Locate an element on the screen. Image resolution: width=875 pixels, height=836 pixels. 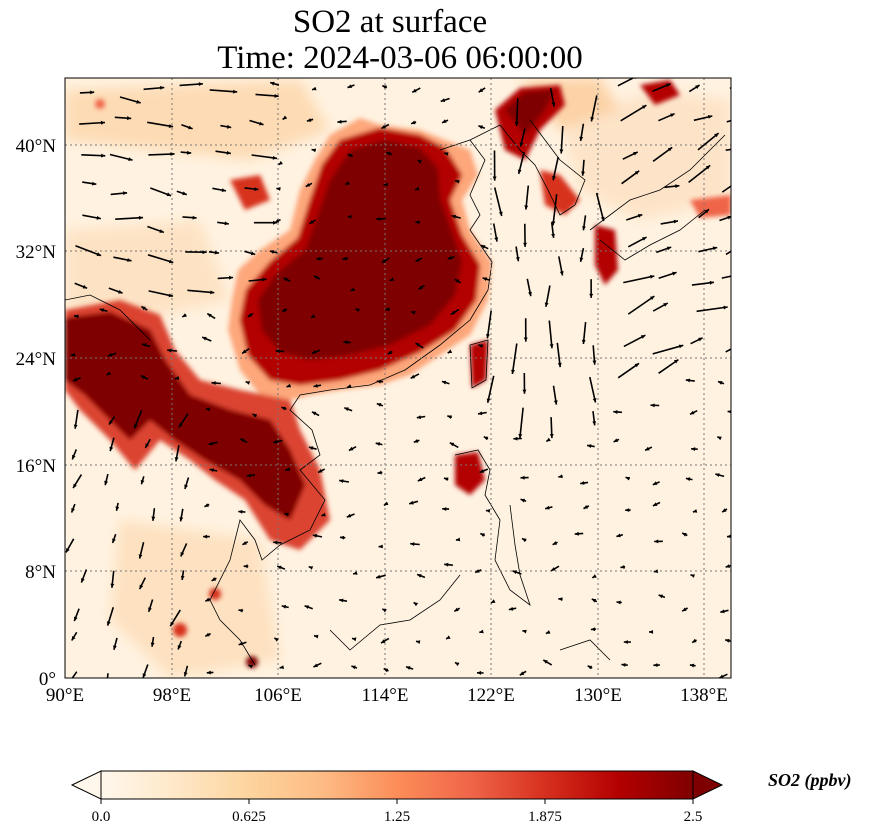
colorbar: 0.0 0.625 1.25 1.875 2.5 is located at coordinates (397, 797).